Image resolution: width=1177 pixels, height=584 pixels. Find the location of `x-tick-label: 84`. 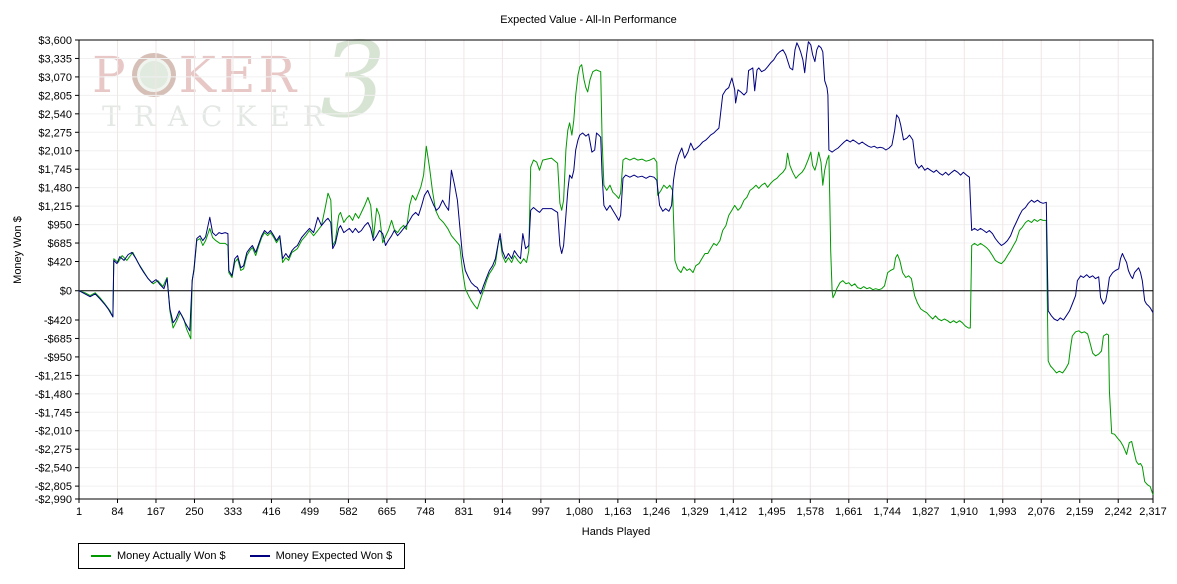

x-tick-label: 84 is located at coordinates (117, 512).